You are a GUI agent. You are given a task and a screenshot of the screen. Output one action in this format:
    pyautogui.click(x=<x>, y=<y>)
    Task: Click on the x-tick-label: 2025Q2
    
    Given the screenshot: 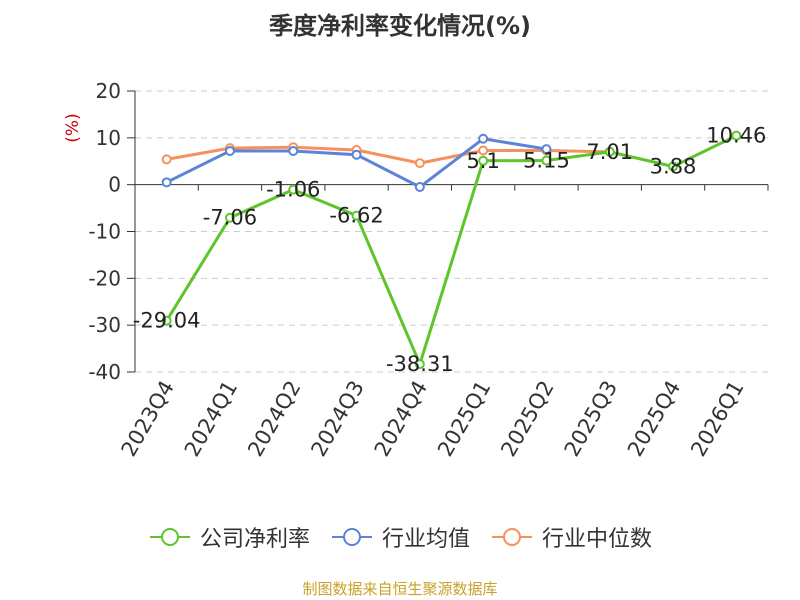 What is the action you would take?
    pyautogui.click(x=527, y=419)
    